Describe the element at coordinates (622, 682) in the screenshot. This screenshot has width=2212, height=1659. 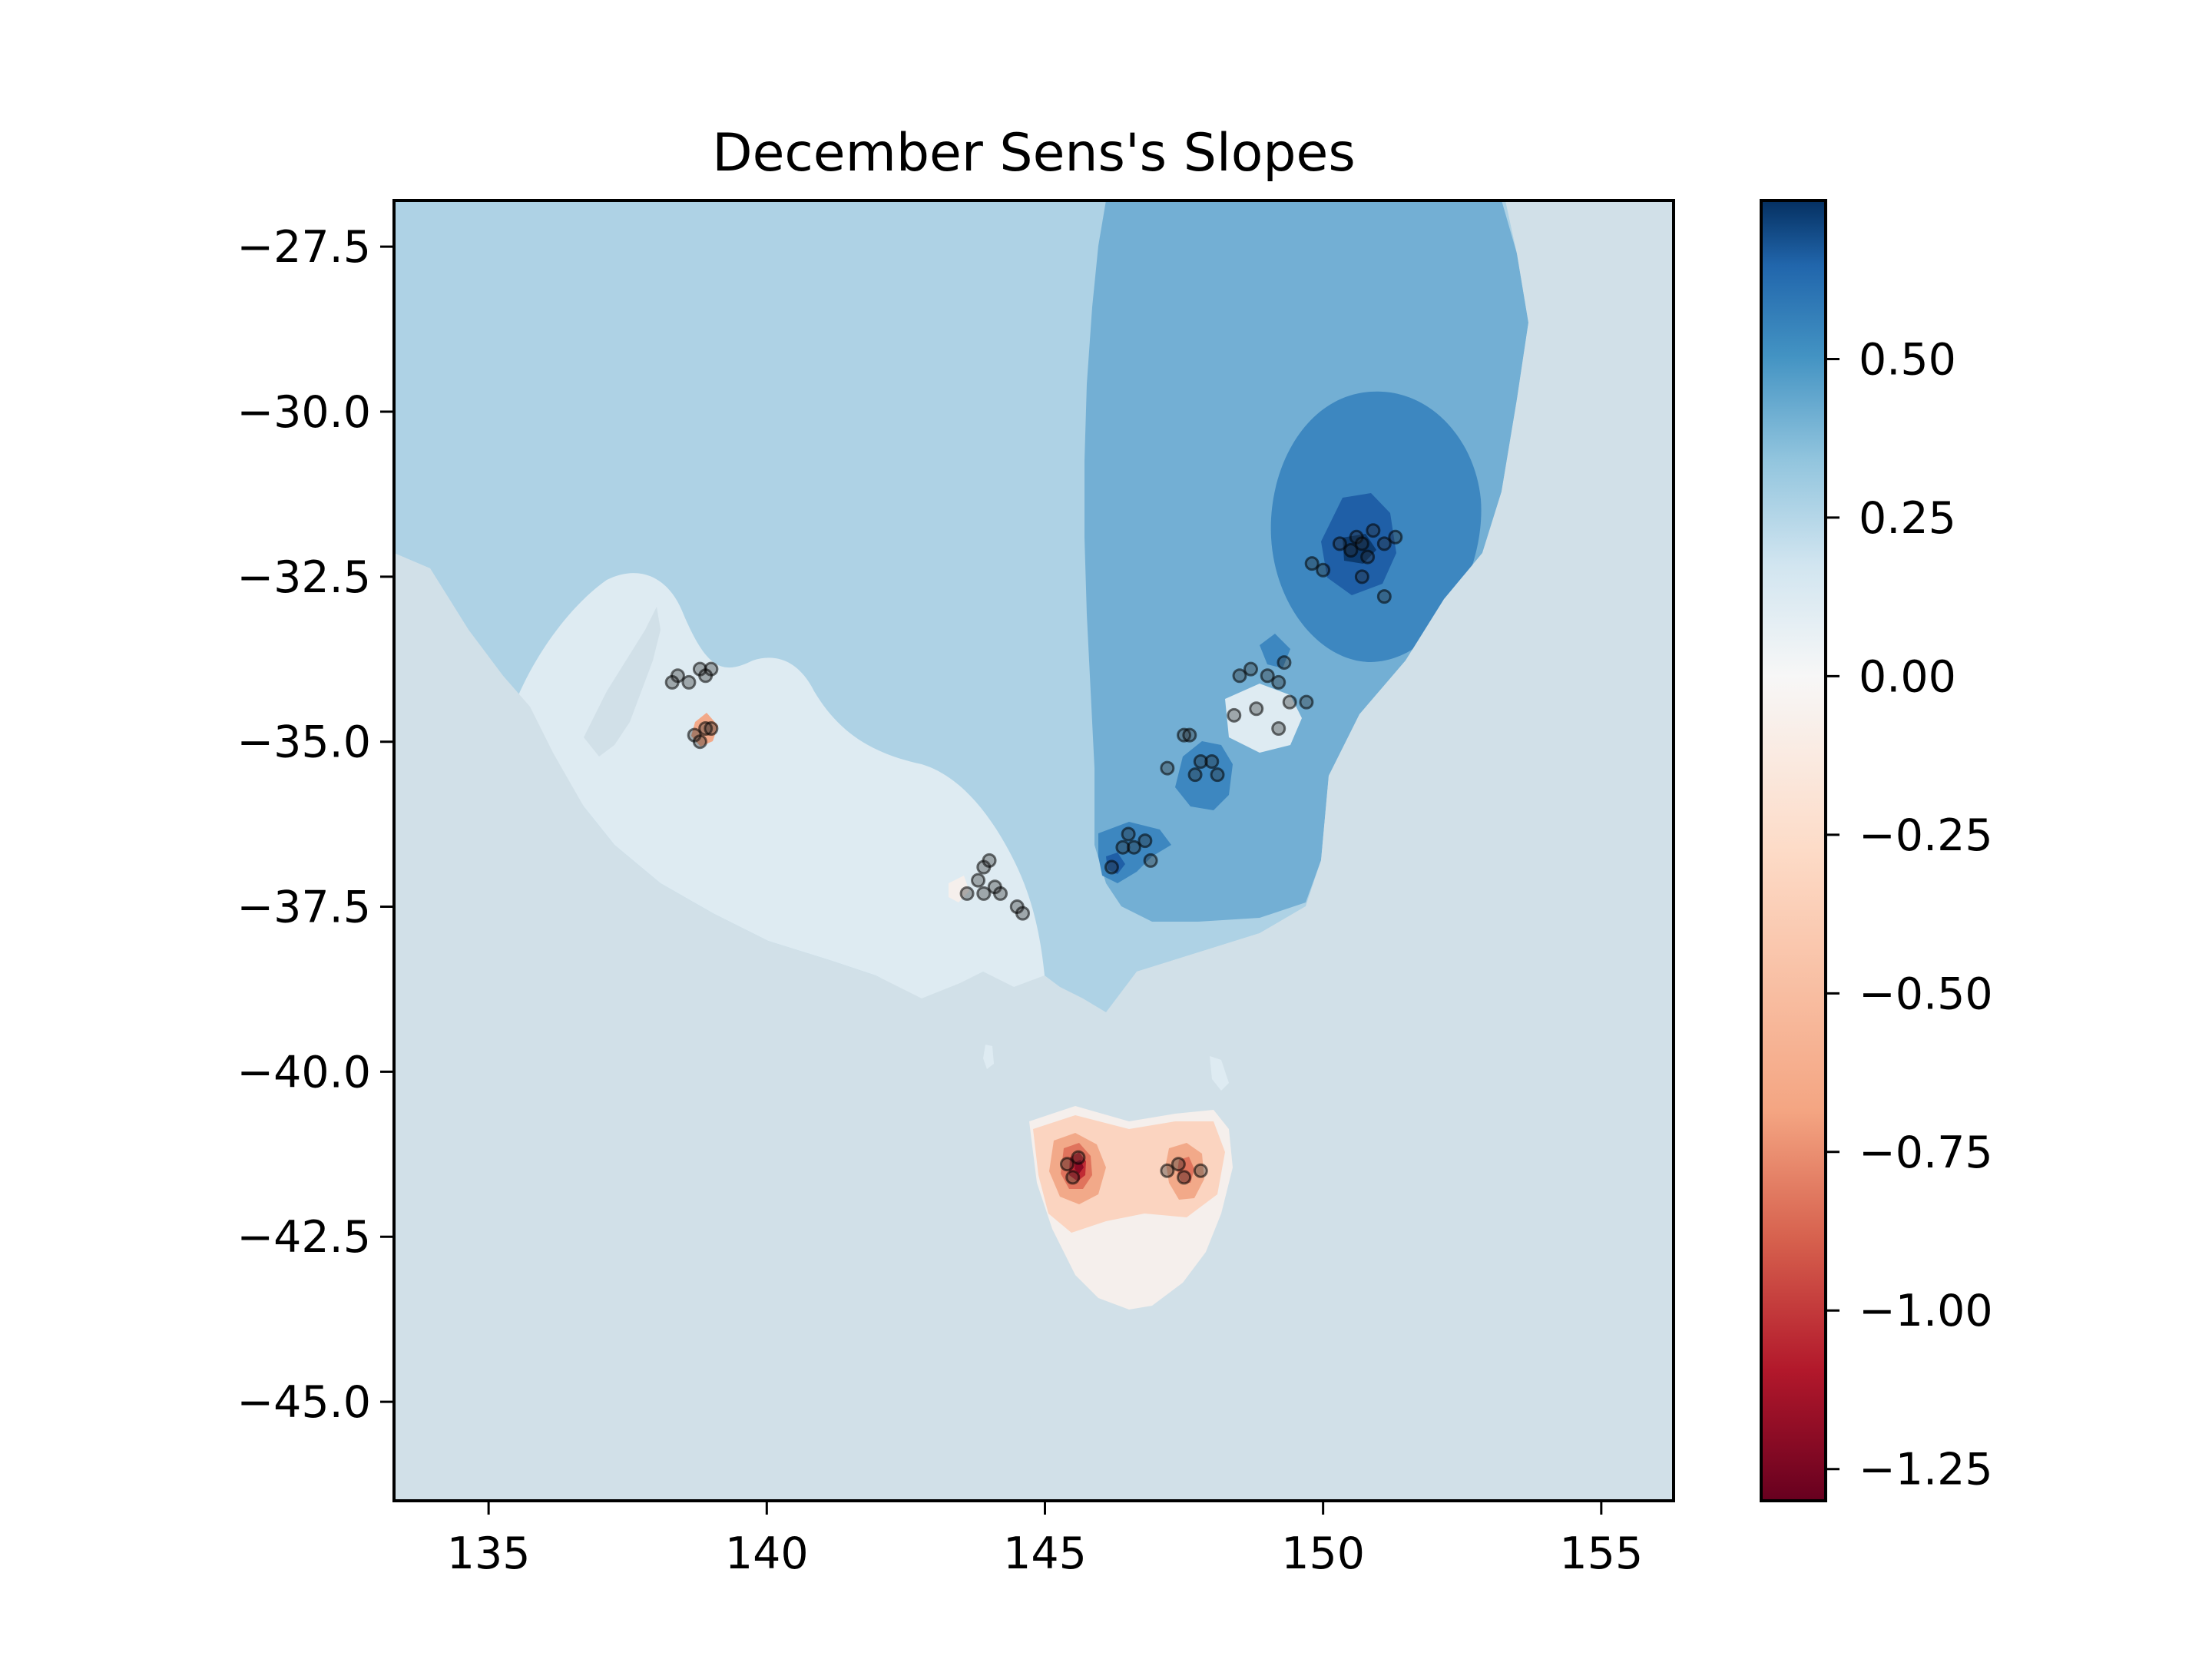
I see `spencer-gulf` at that location.